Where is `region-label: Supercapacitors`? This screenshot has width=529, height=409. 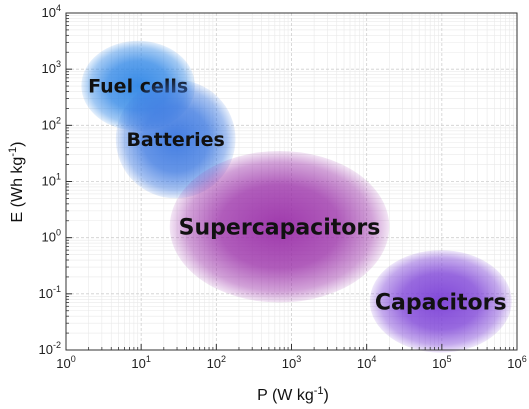 region-label: Supercapacitors is located at coordinates (280, 228).